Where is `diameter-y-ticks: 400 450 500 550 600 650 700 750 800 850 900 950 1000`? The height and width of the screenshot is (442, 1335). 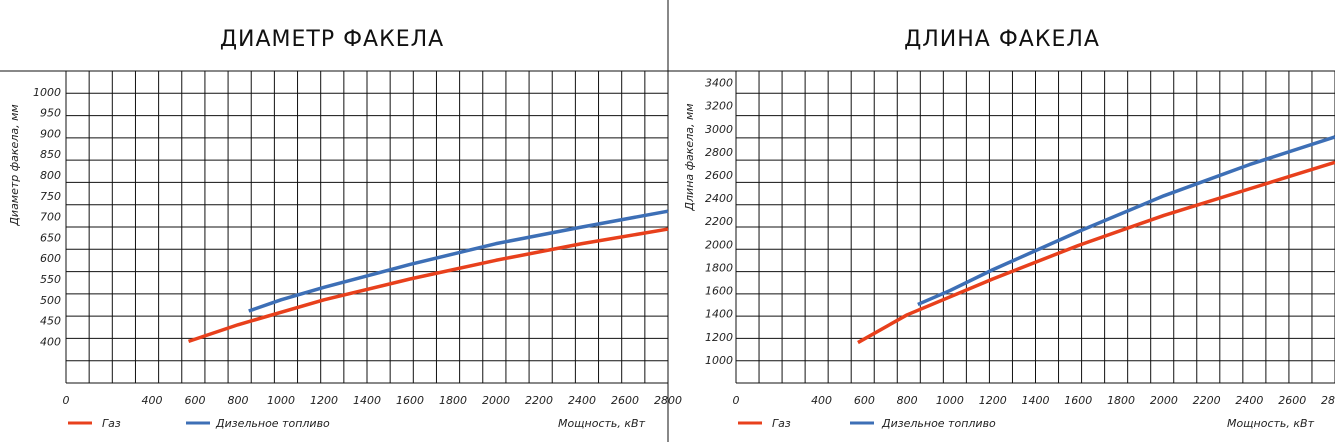 diameter-y-ticks: 400 450 500 550 600 650 700 750 800 850 900 950 1000 is located at coordinates (47, 217).